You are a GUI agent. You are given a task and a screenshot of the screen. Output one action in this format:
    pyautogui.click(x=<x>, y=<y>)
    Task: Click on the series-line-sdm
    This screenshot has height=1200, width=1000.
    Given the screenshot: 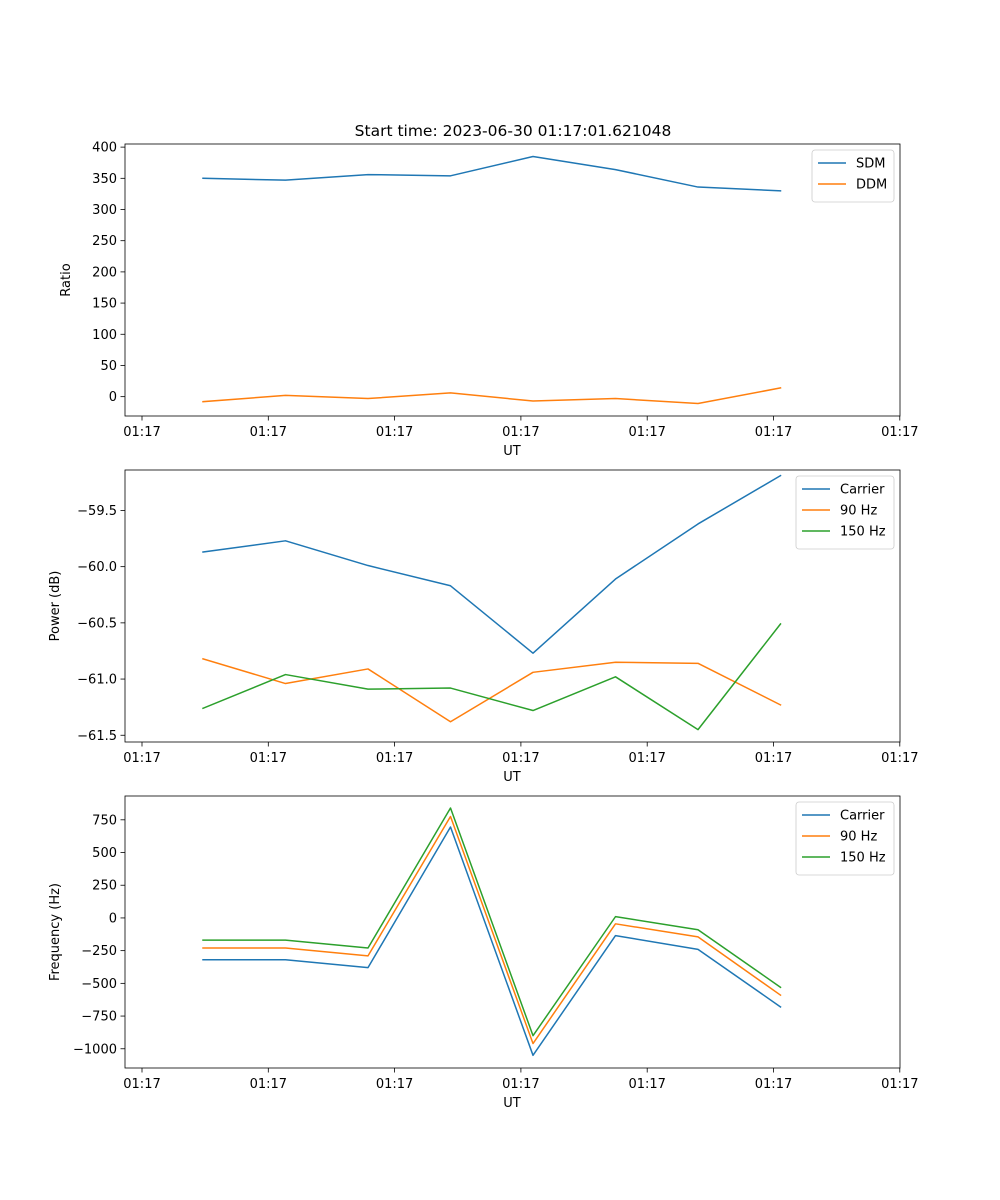 What is the action you would take?
    pyautogui.click(x=492, y=173)
    